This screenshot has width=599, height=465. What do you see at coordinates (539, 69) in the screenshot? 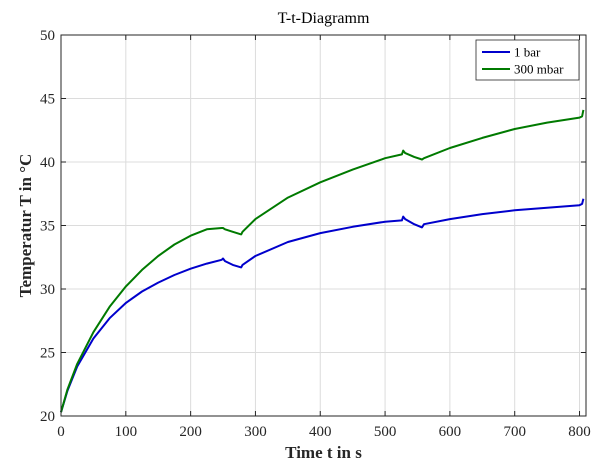
I see `legend-label-300-mbar: 300 mbar` at bounding box center [539, 69].